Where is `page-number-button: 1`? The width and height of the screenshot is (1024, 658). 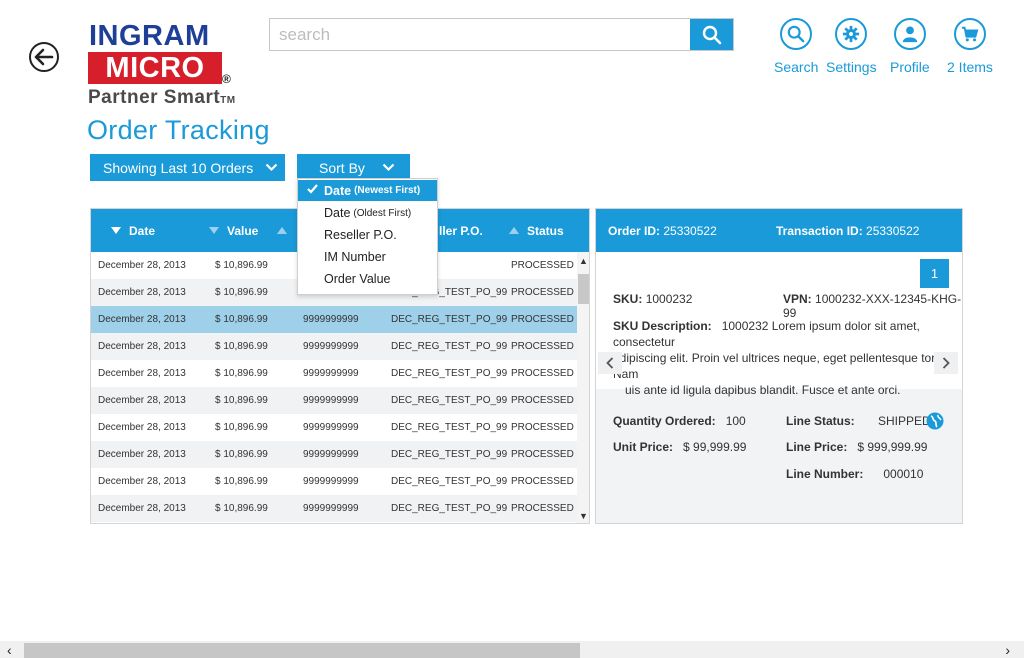
page-number-button: 1 is located at coordinates (934, 273).